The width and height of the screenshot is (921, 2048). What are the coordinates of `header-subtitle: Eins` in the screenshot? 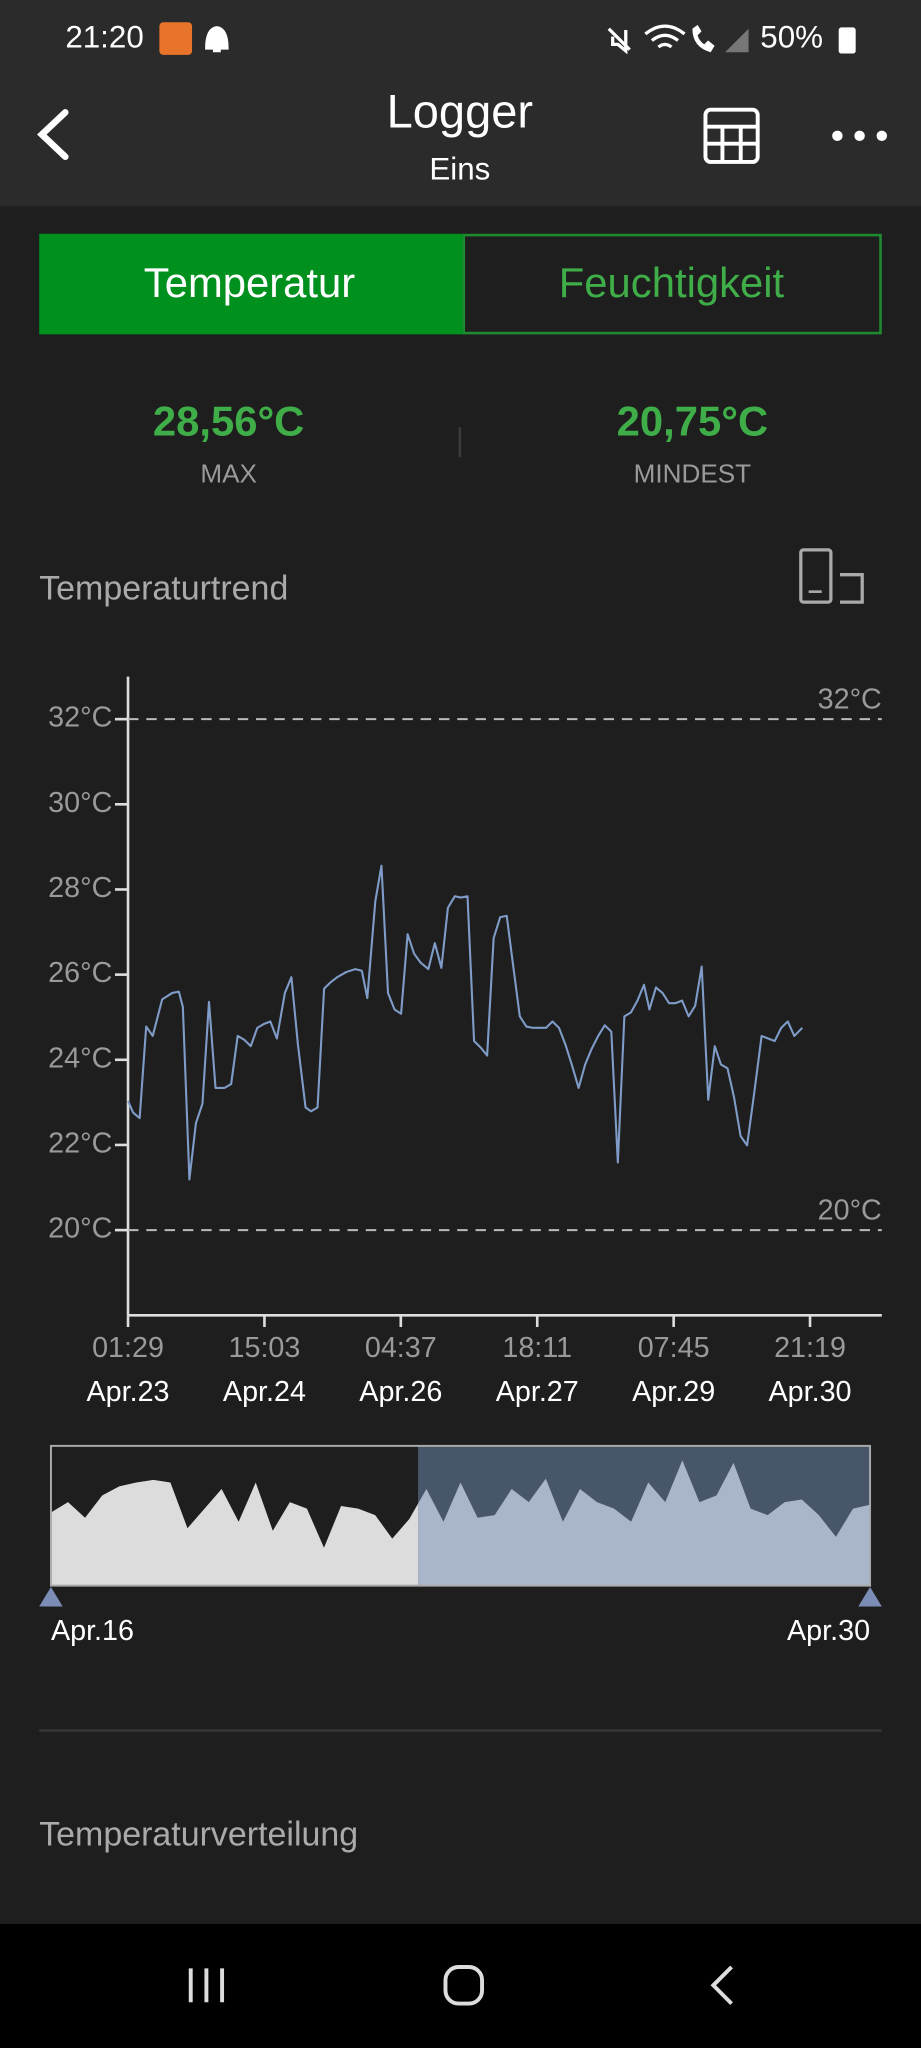 It's located at (459, 168).